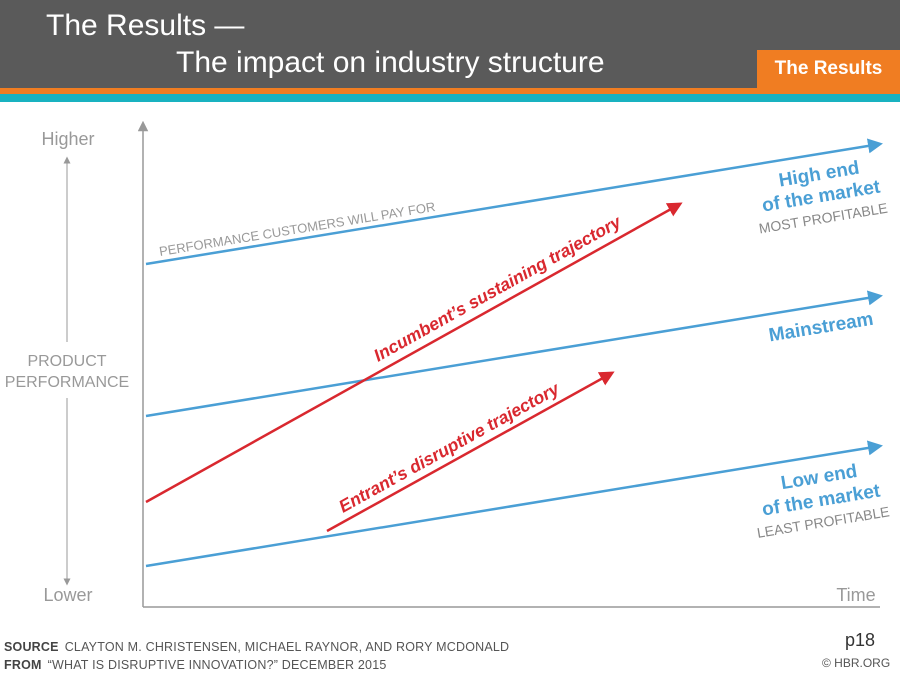 This screenshot has height=675, width=900. What do you see at coordinates (821, 328) in the screenshot?
I see `mainstream-label: Mainstream` at bounding box center [821, 328].